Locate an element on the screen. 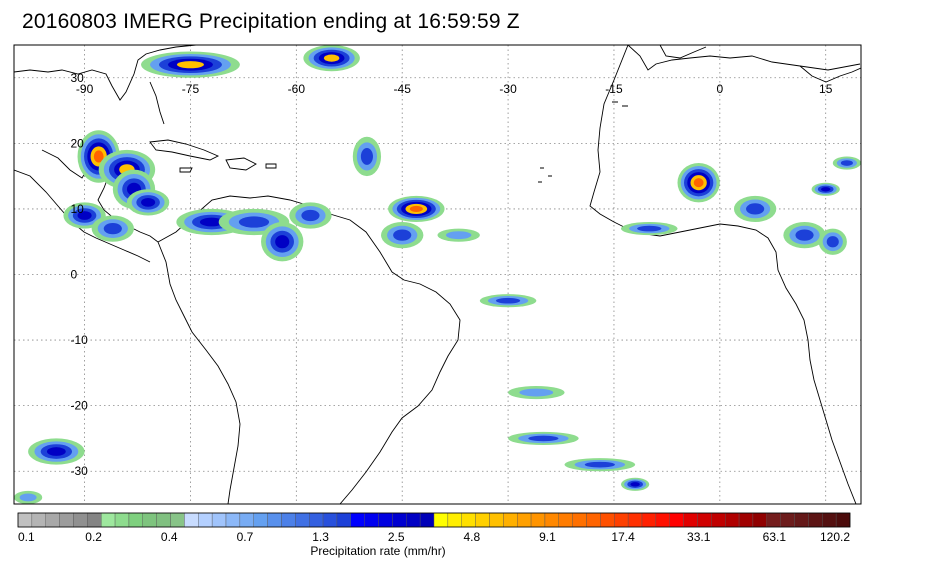 This screenshot has height=571, width=944. colorbar-tick-label: 63.1 is located at coordinates (775, 537).